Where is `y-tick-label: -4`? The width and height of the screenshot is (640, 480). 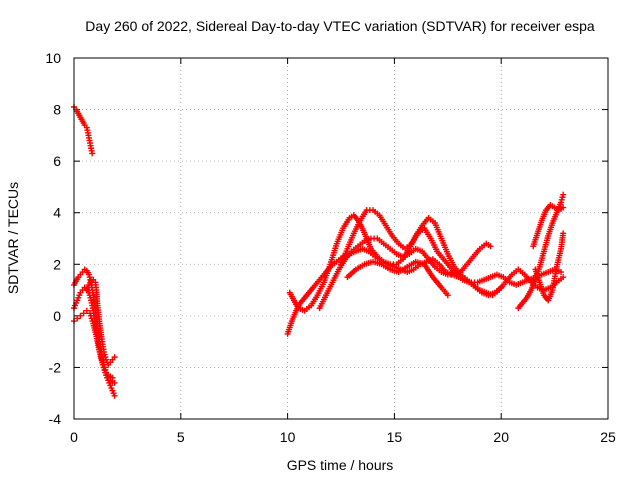 y-tick-label: -4 is located at coordinates (55, 419).